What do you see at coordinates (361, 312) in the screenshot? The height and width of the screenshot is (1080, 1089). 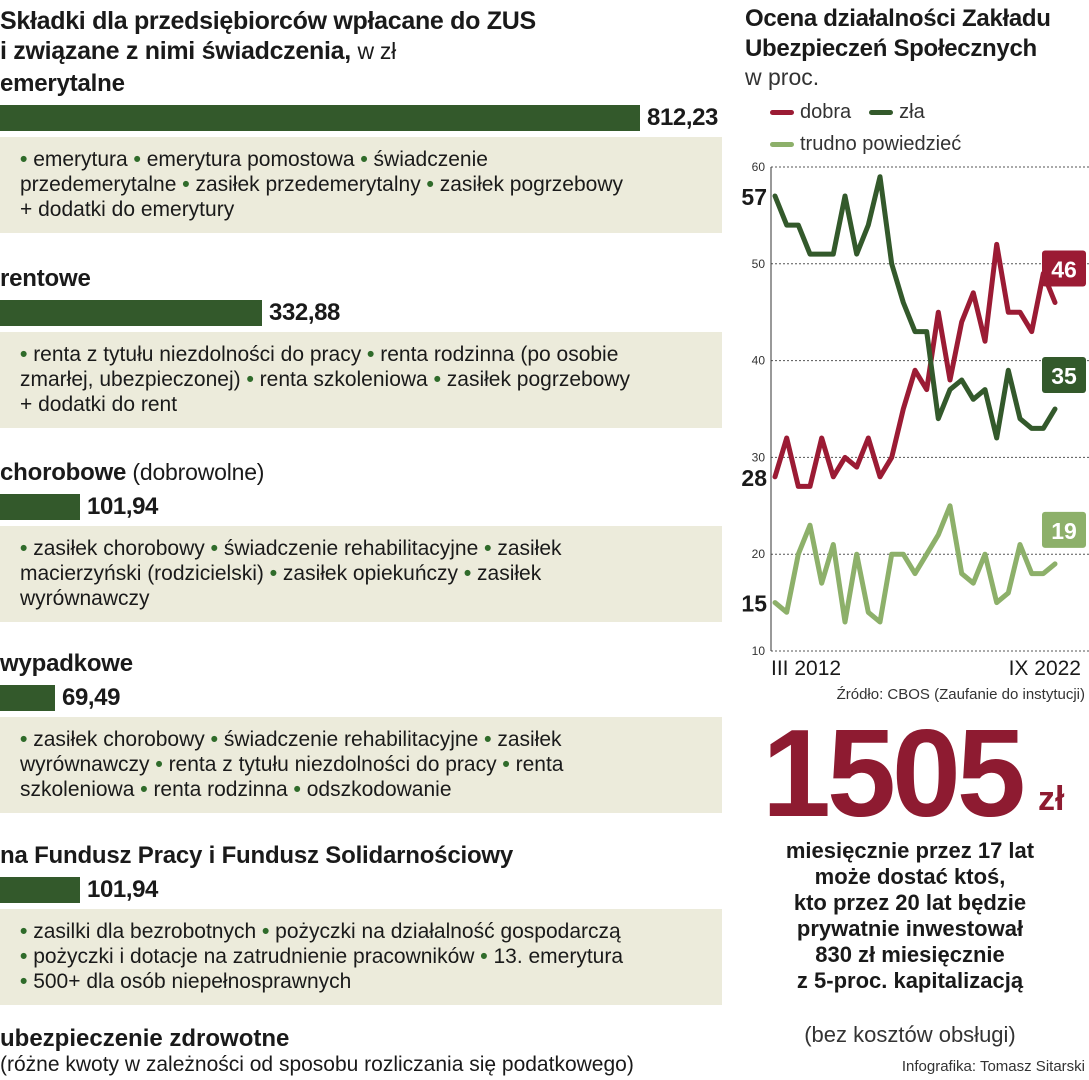 I see `bar-row: 332,88` at bounding box center [361, 312].